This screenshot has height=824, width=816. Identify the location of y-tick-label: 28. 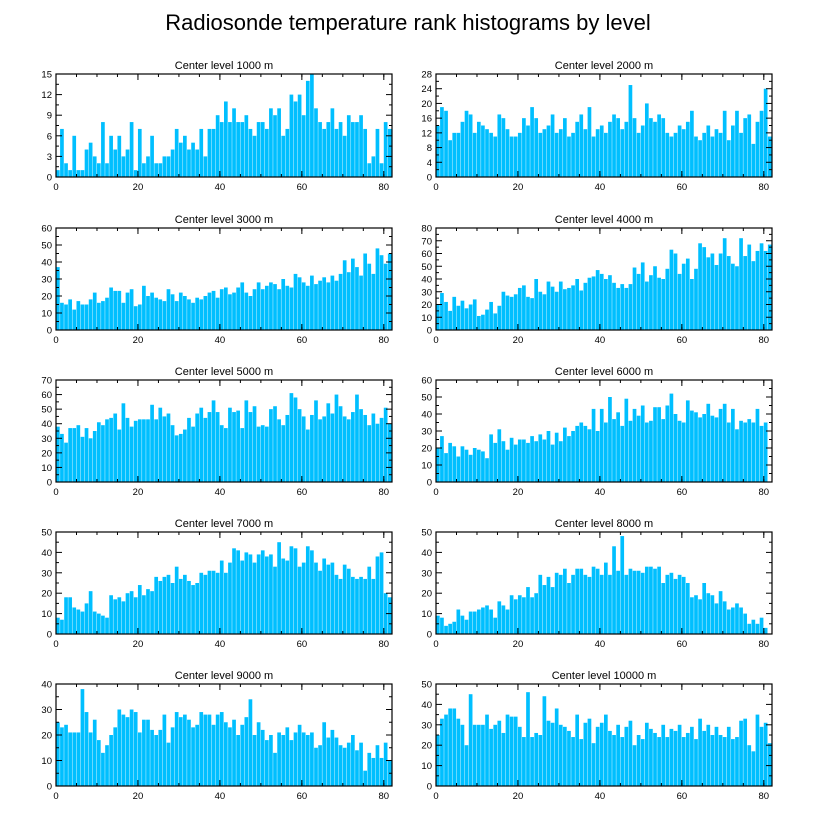
(426, 75).